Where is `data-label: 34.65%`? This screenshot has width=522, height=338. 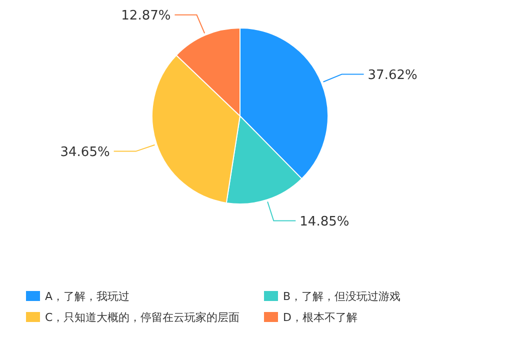
data-label: 34.65% is located at coordinates (85, 152).